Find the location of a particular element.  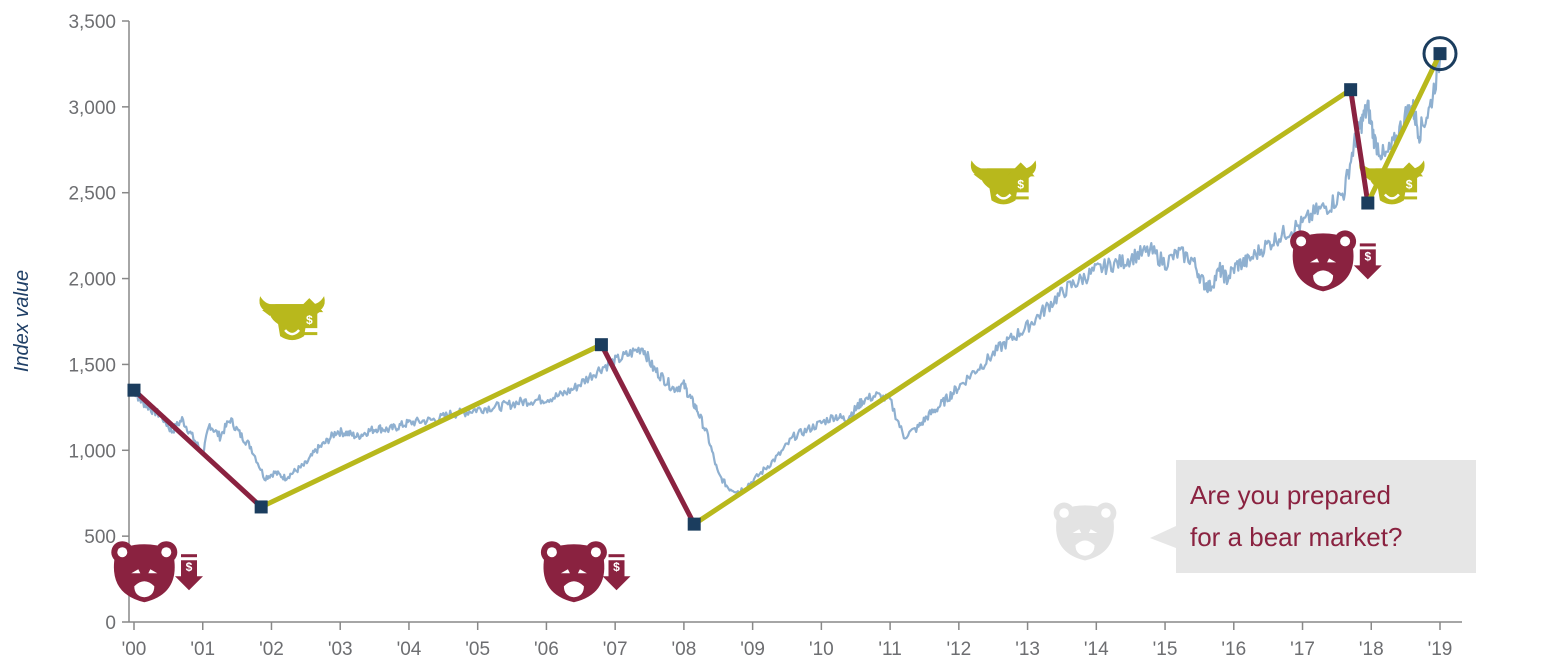

callout-box is located at coordinates (1313, 516).